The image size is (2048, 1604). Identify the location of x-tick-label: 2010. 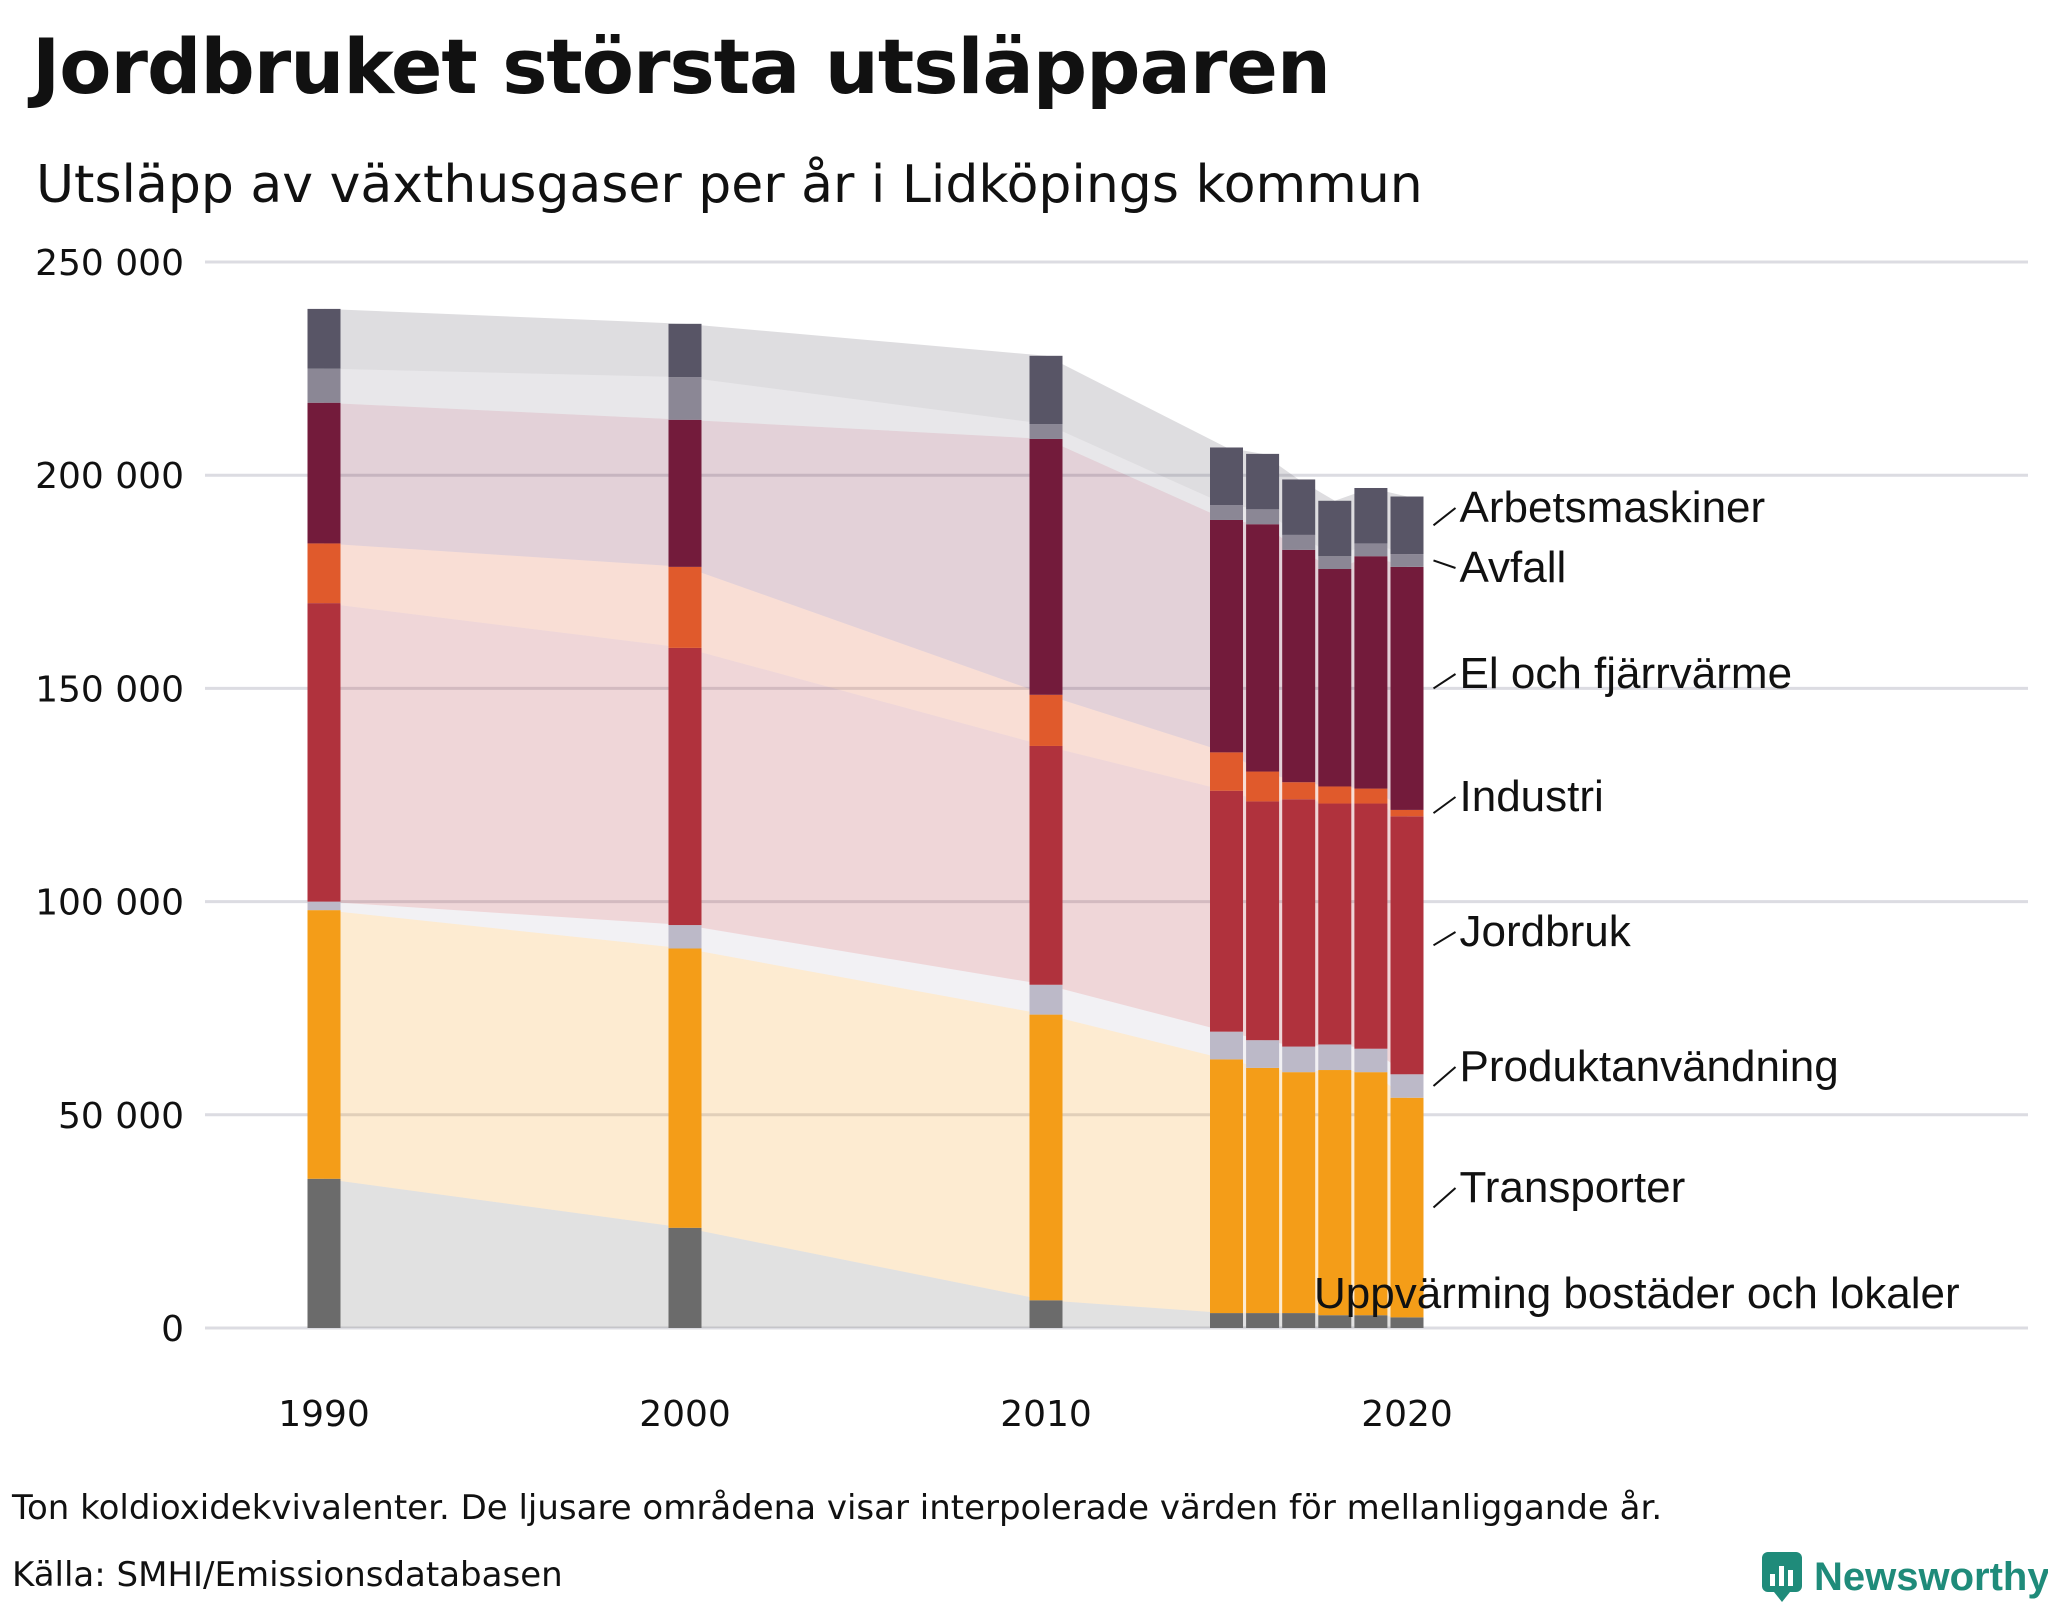
(1046, 1414).